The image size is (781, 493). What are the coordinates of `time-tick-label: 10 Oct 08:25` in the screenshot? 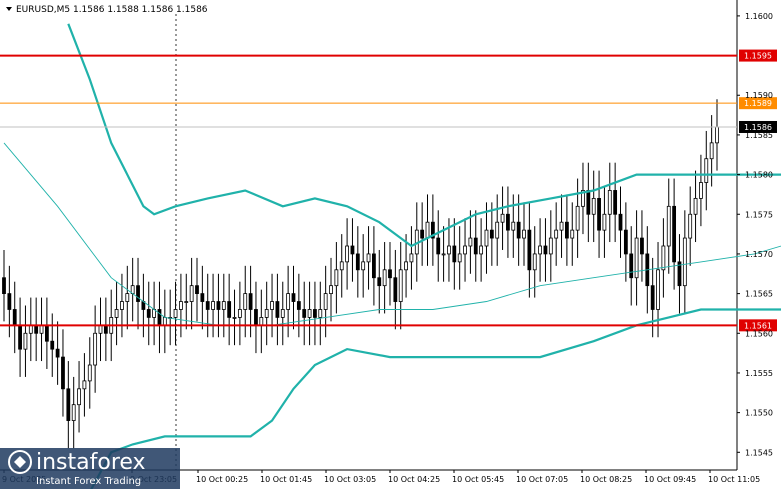 It's located at (606, 479).